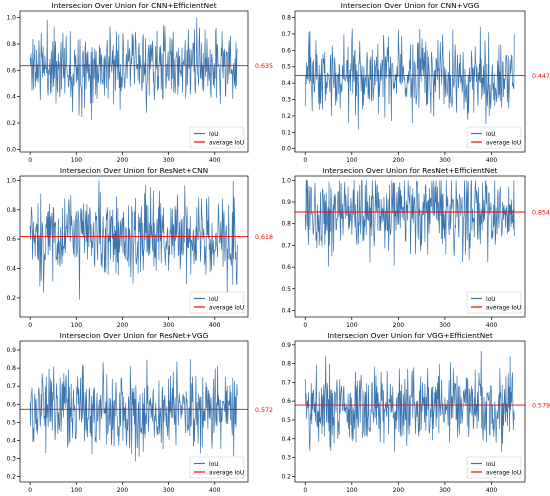  What do you see at coordinates (264, 410) in the screenshot?
I see `average-iou-value-label: 0.572` at bounding box center [264, 410].